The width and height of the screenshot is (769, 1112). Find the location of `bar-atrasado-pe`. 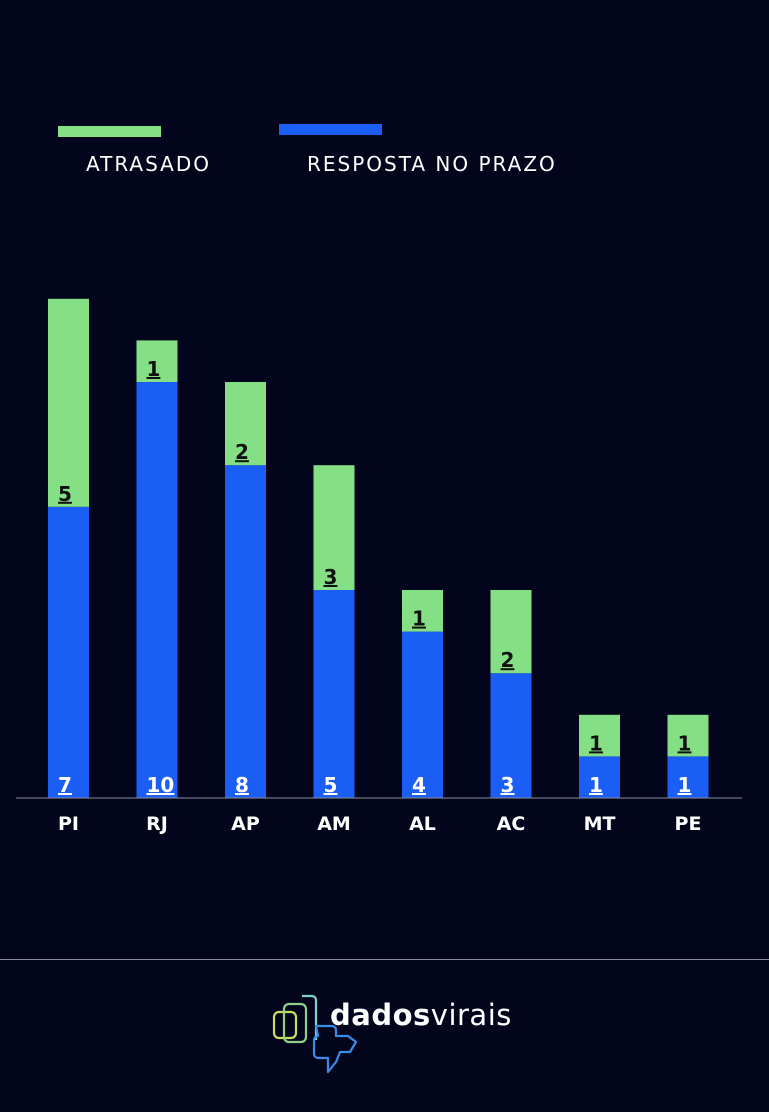

bar-atrasado-pe is located at coordinates (688, 735).